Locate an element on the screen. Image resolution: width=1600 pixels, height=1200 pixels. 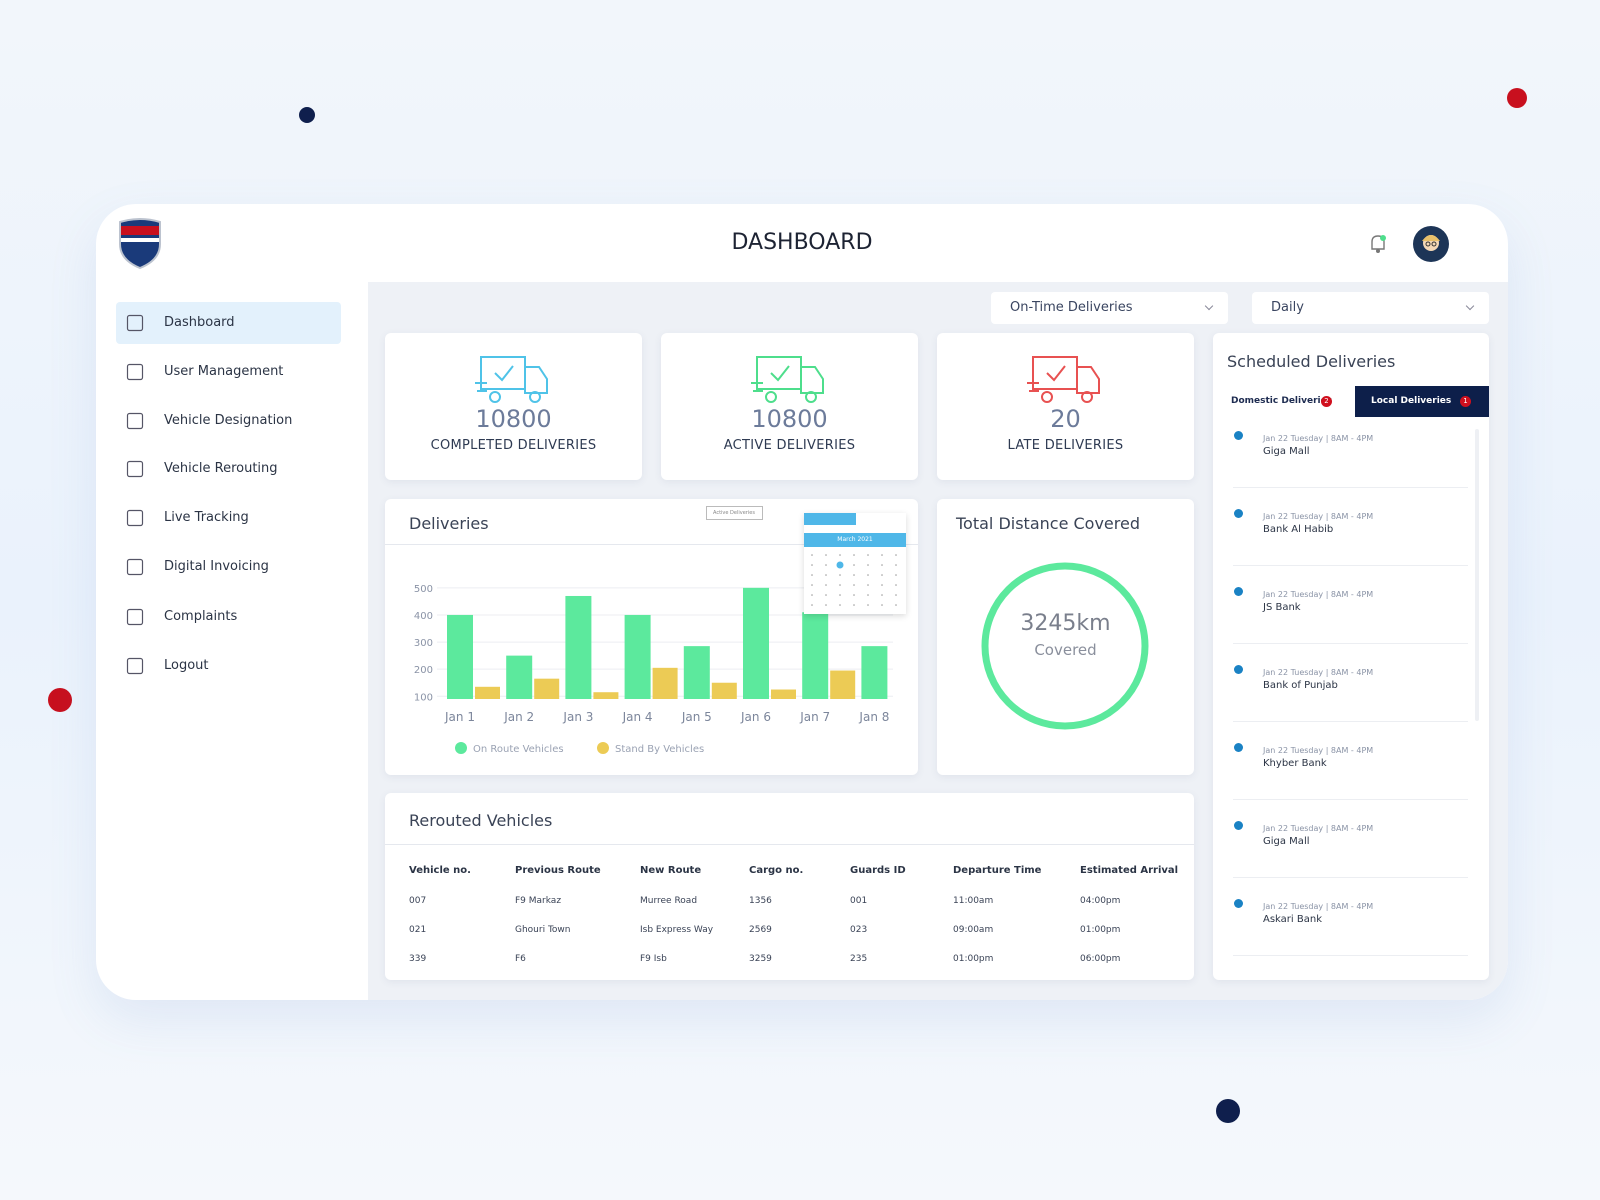
schedule-place: Giga Mall is located at coordinates (1286, 451).